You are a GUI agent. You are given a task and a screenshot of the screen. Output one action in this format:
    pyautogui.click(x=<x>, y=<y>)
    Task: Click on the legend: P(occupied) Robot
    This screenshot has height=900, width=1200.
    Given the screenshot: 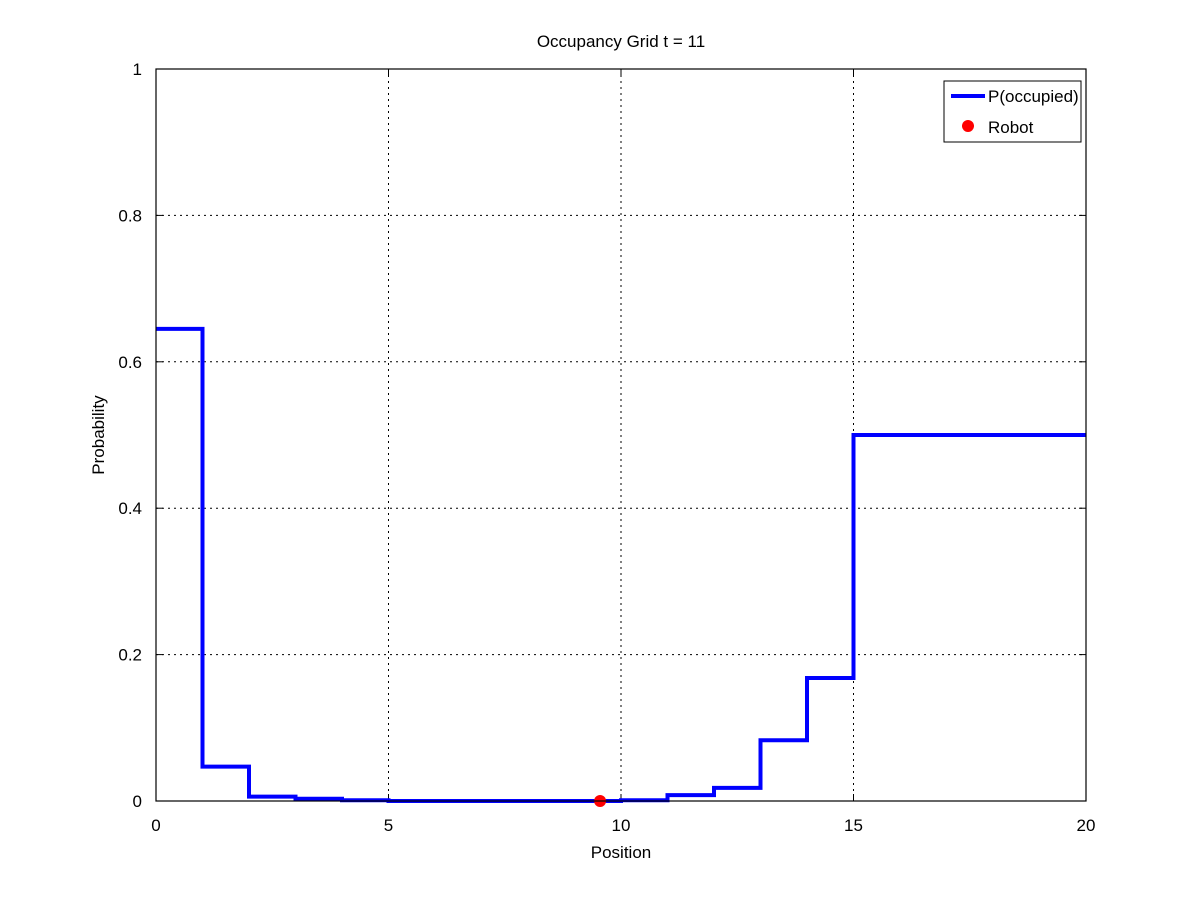 What is the action you would take?
    pyautogui.click(x=1012, y=111)
    